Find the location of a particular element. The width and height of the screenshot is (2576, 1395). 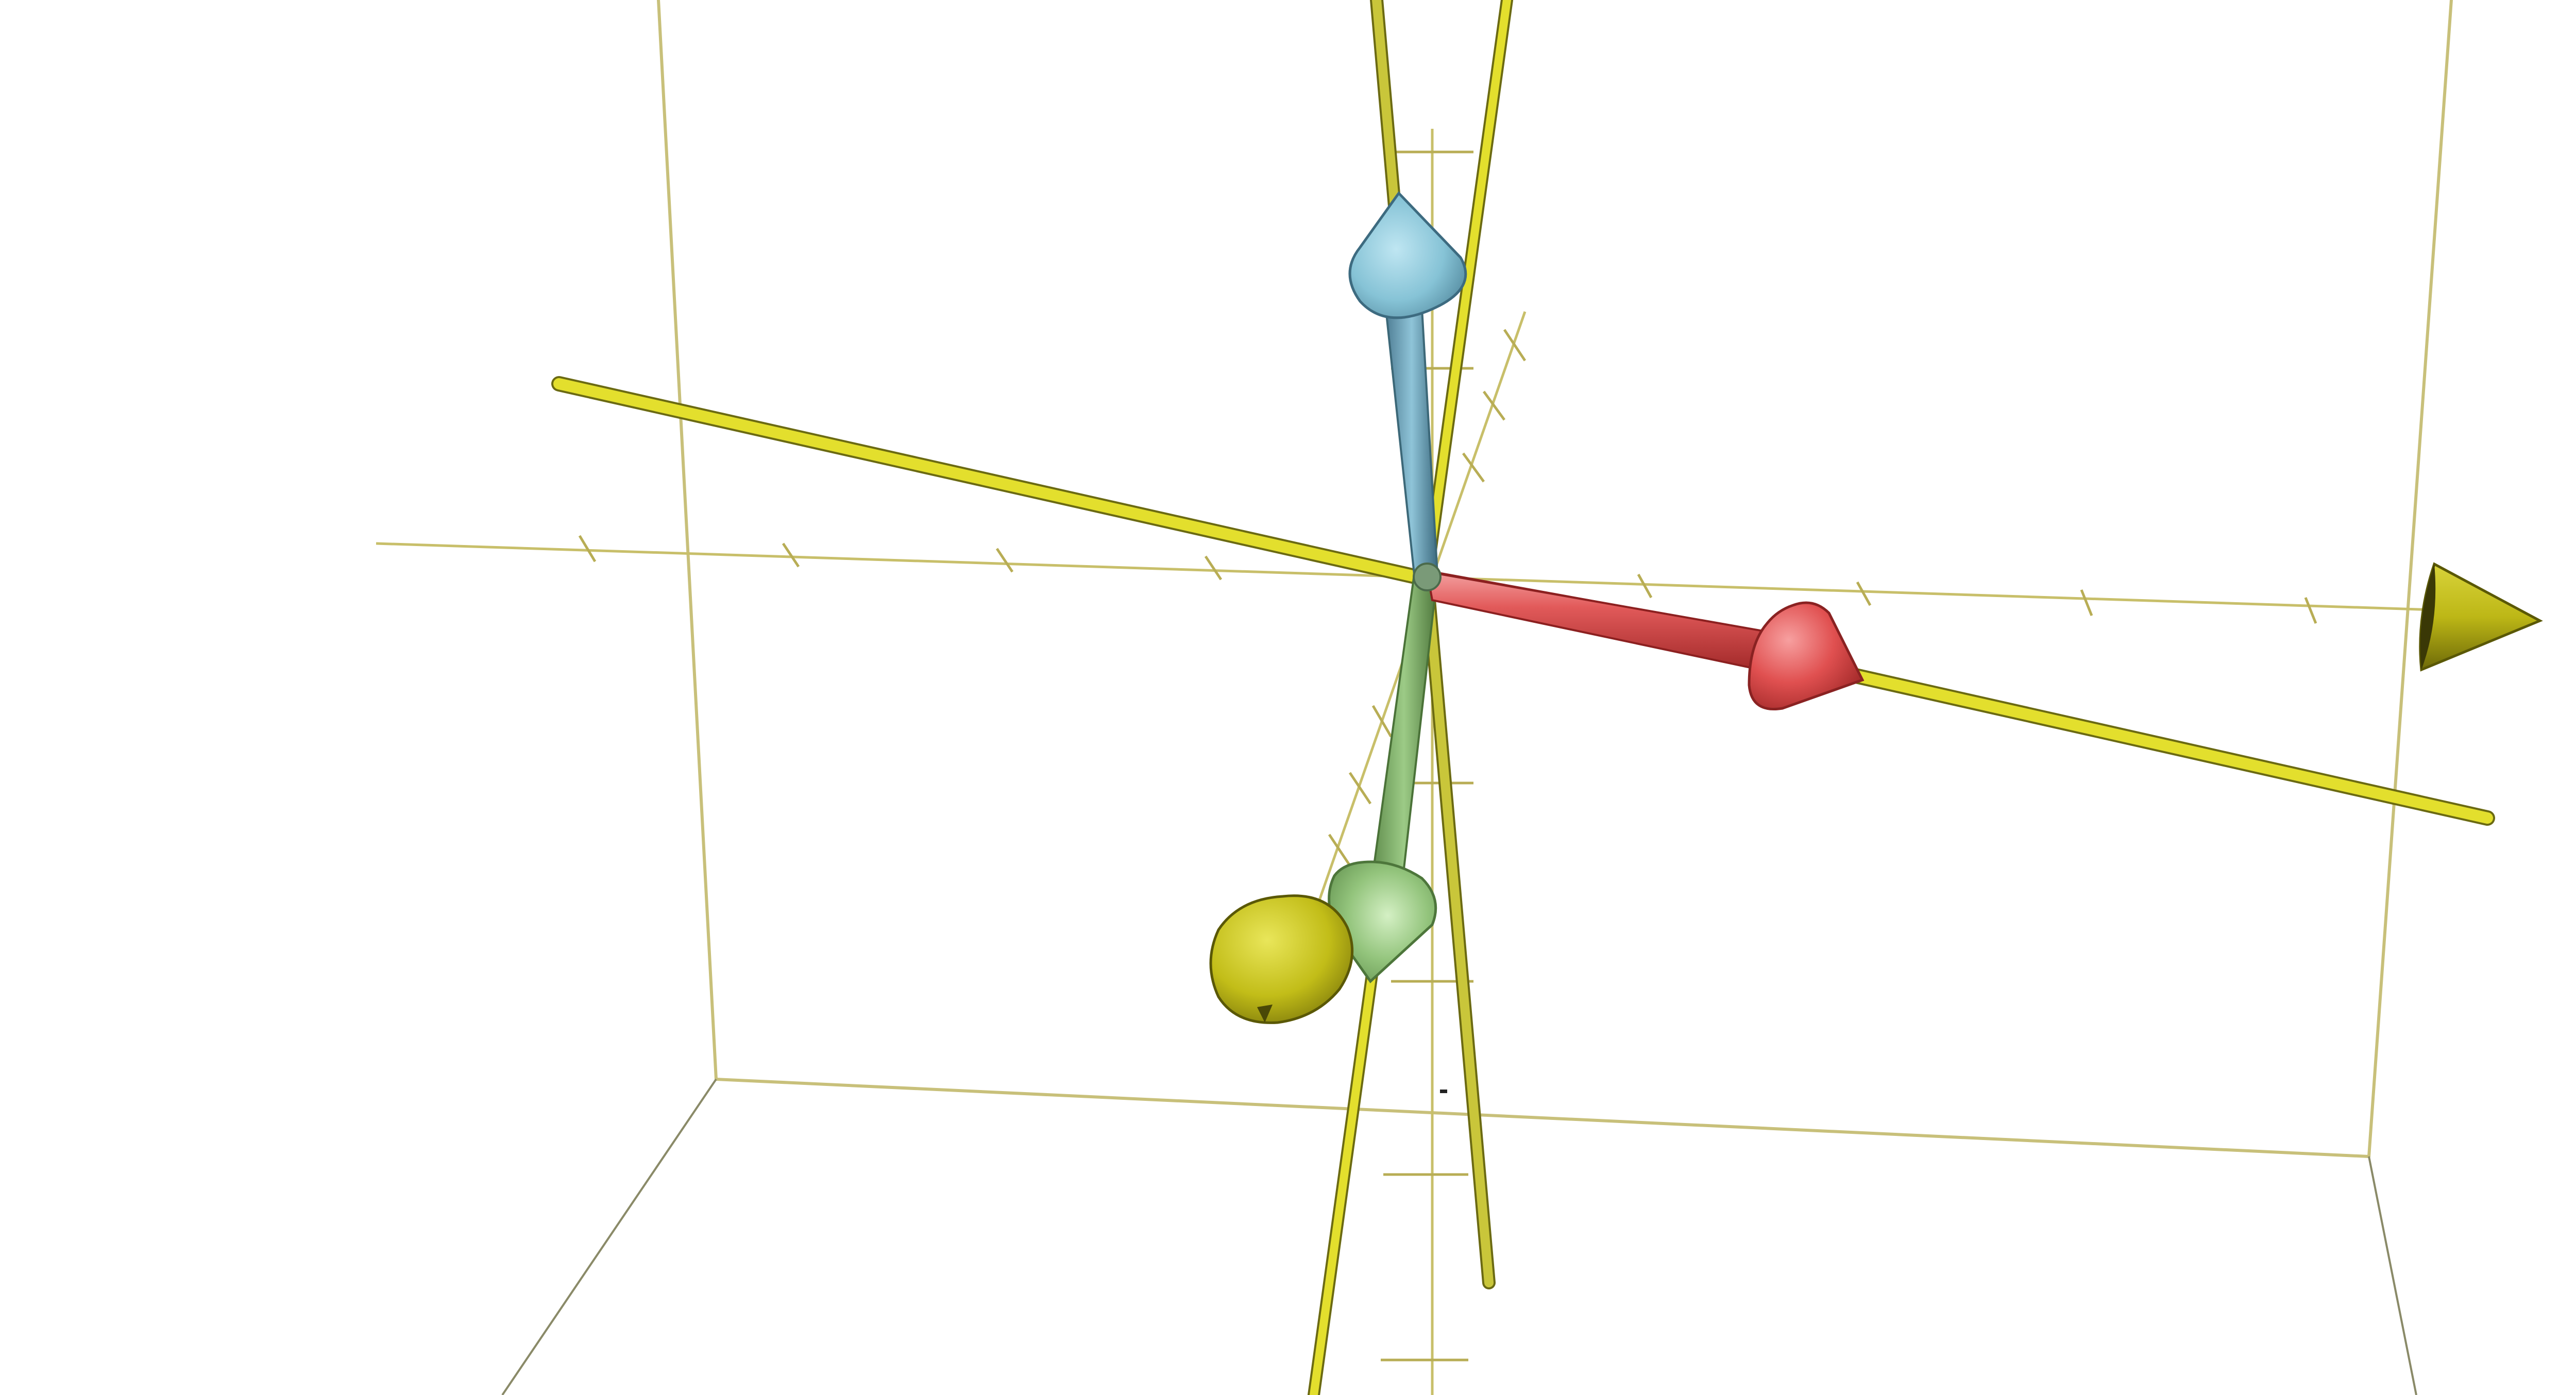

blue-vector is located at coordinates (1407, 383).